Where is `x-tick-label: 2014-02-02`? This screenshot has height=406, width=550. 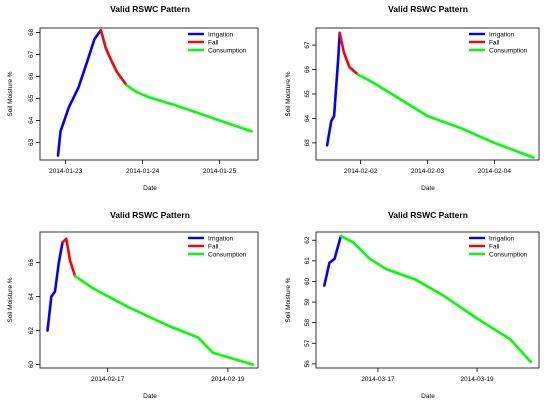
x-tick-label: 2014-02-02 is located at coordinates (361, 171).